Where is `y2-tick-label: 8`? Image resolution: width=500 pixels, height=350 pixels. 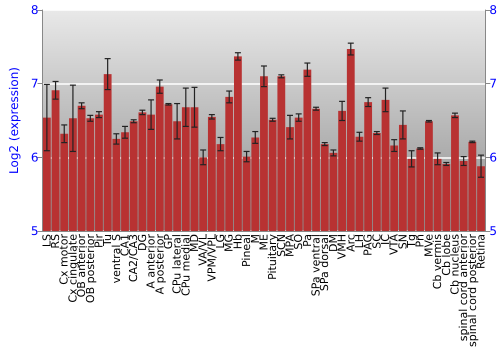 y2-tick-label: 8 is located at coordinates (493, 10).